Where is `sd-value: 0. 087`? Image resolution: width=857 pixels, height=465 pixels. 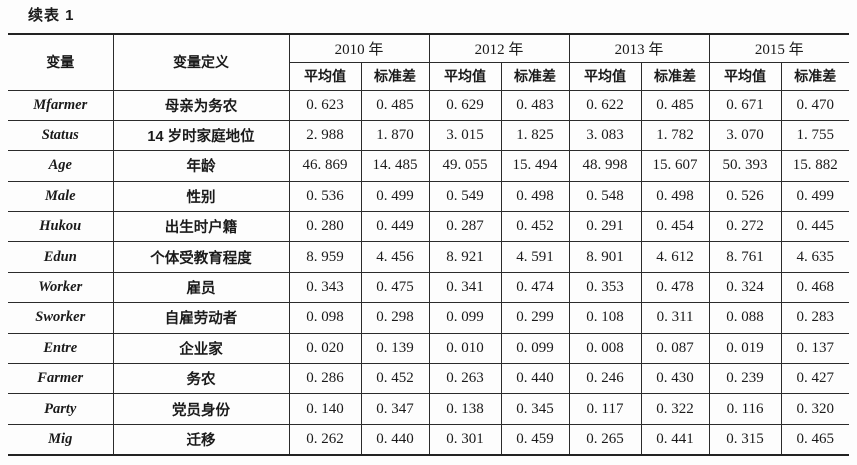
sd-value: 0. 087 is located at coordinates (675, 348).